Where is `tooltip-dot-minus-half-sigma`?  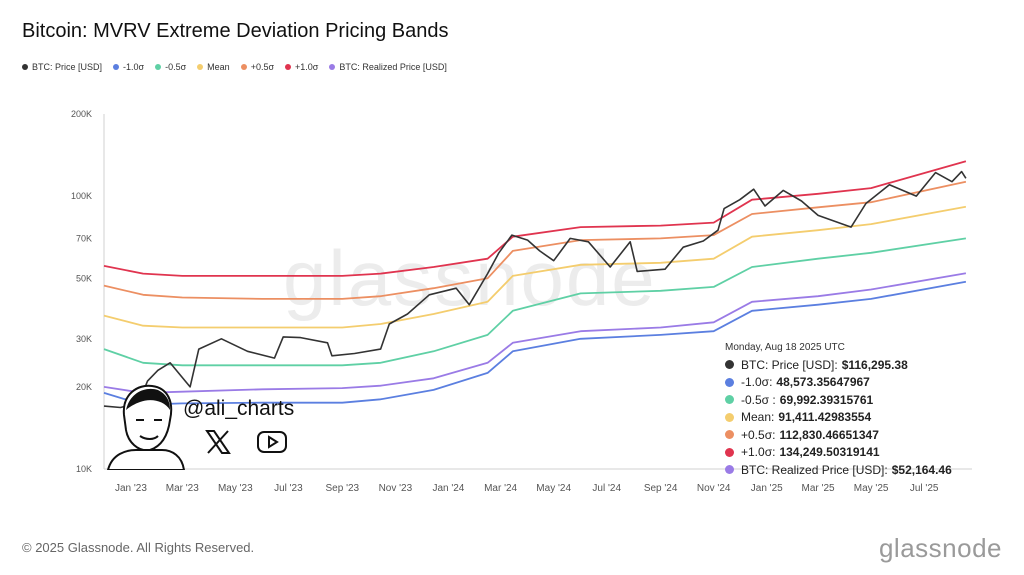
tooltip-dot-minus-half-sigma is located at coordinates (729, 400).